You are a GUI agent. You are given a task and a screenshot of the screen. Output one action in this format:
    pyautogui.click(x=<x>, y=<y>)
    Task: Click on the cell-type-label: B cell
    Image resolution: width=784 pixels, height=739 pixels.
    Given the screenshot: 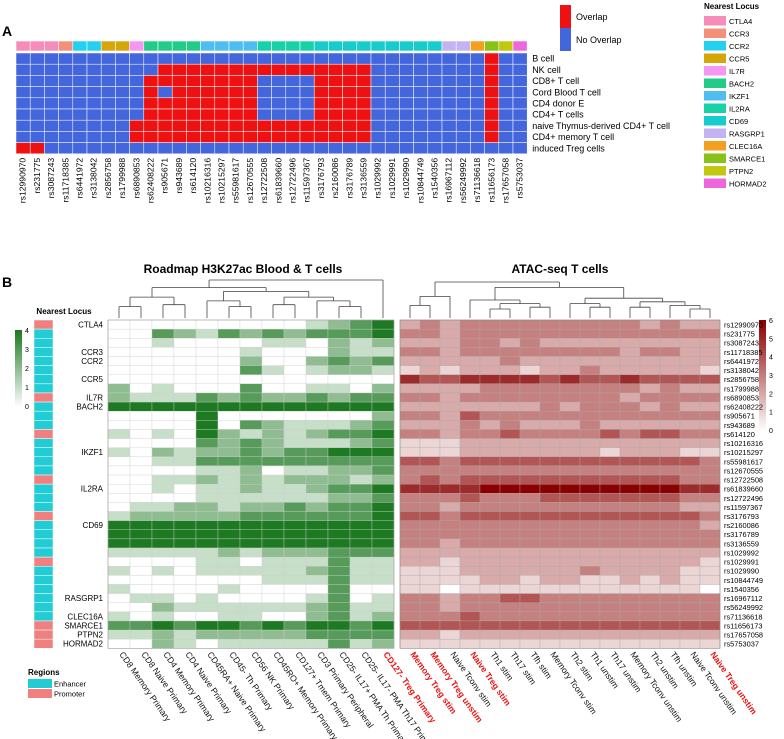 What is the action you would take?
    pyautogui.click(x=543, y=59)
    